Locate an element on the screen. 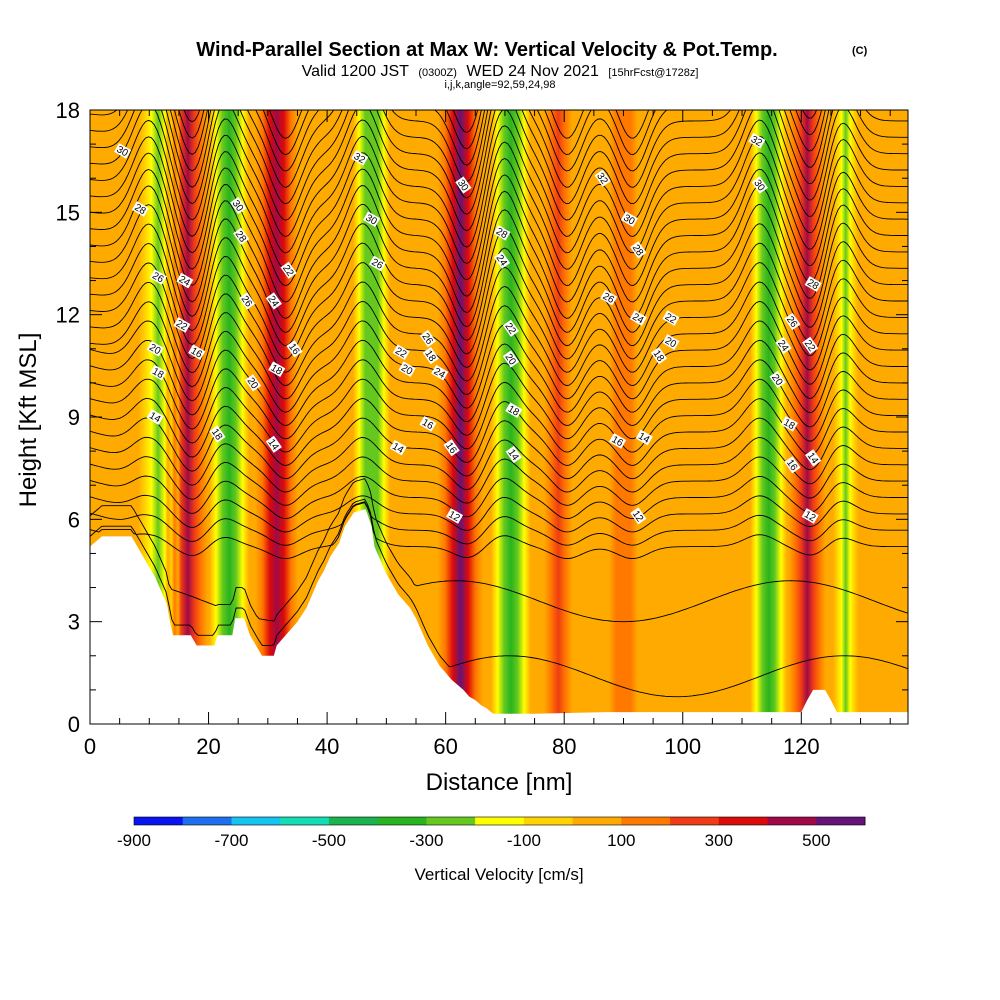 This screenshot has height=1000, width=1000. colorbar-tick-label: -900 is located at coordinates (134, 840).